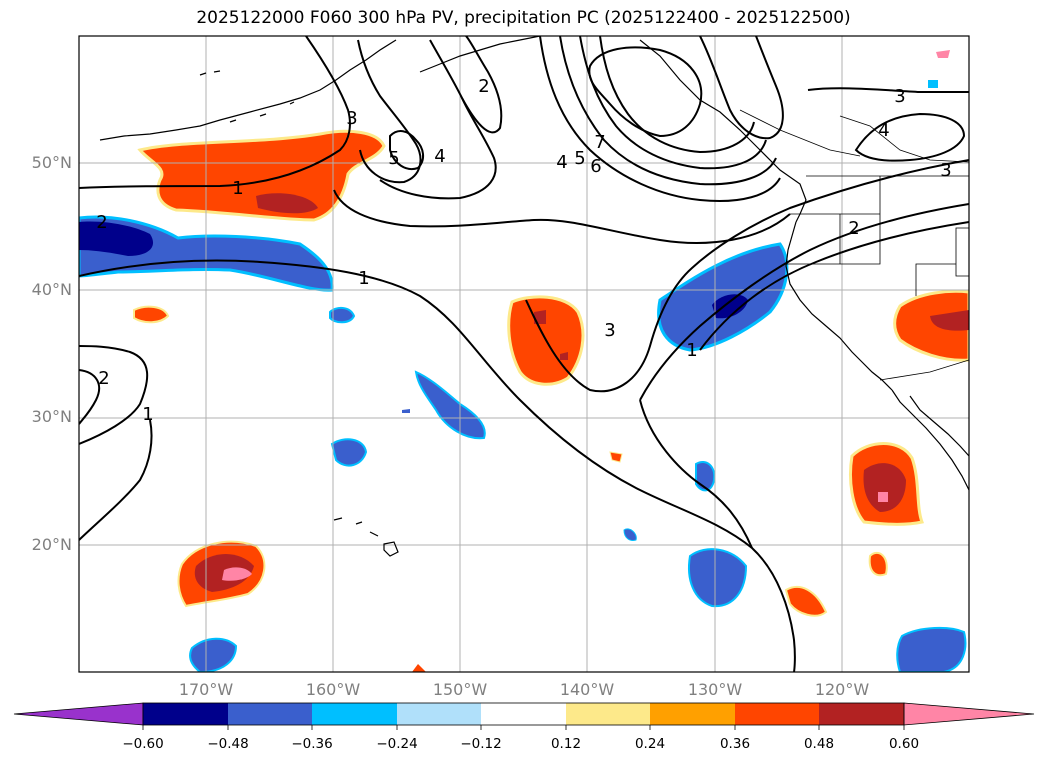 The width and height of the screenshot is (1047, 765). Describe the element at coordinates (116, 480) in the screenshot. I see `contour-pv-2-southwest` at that location.